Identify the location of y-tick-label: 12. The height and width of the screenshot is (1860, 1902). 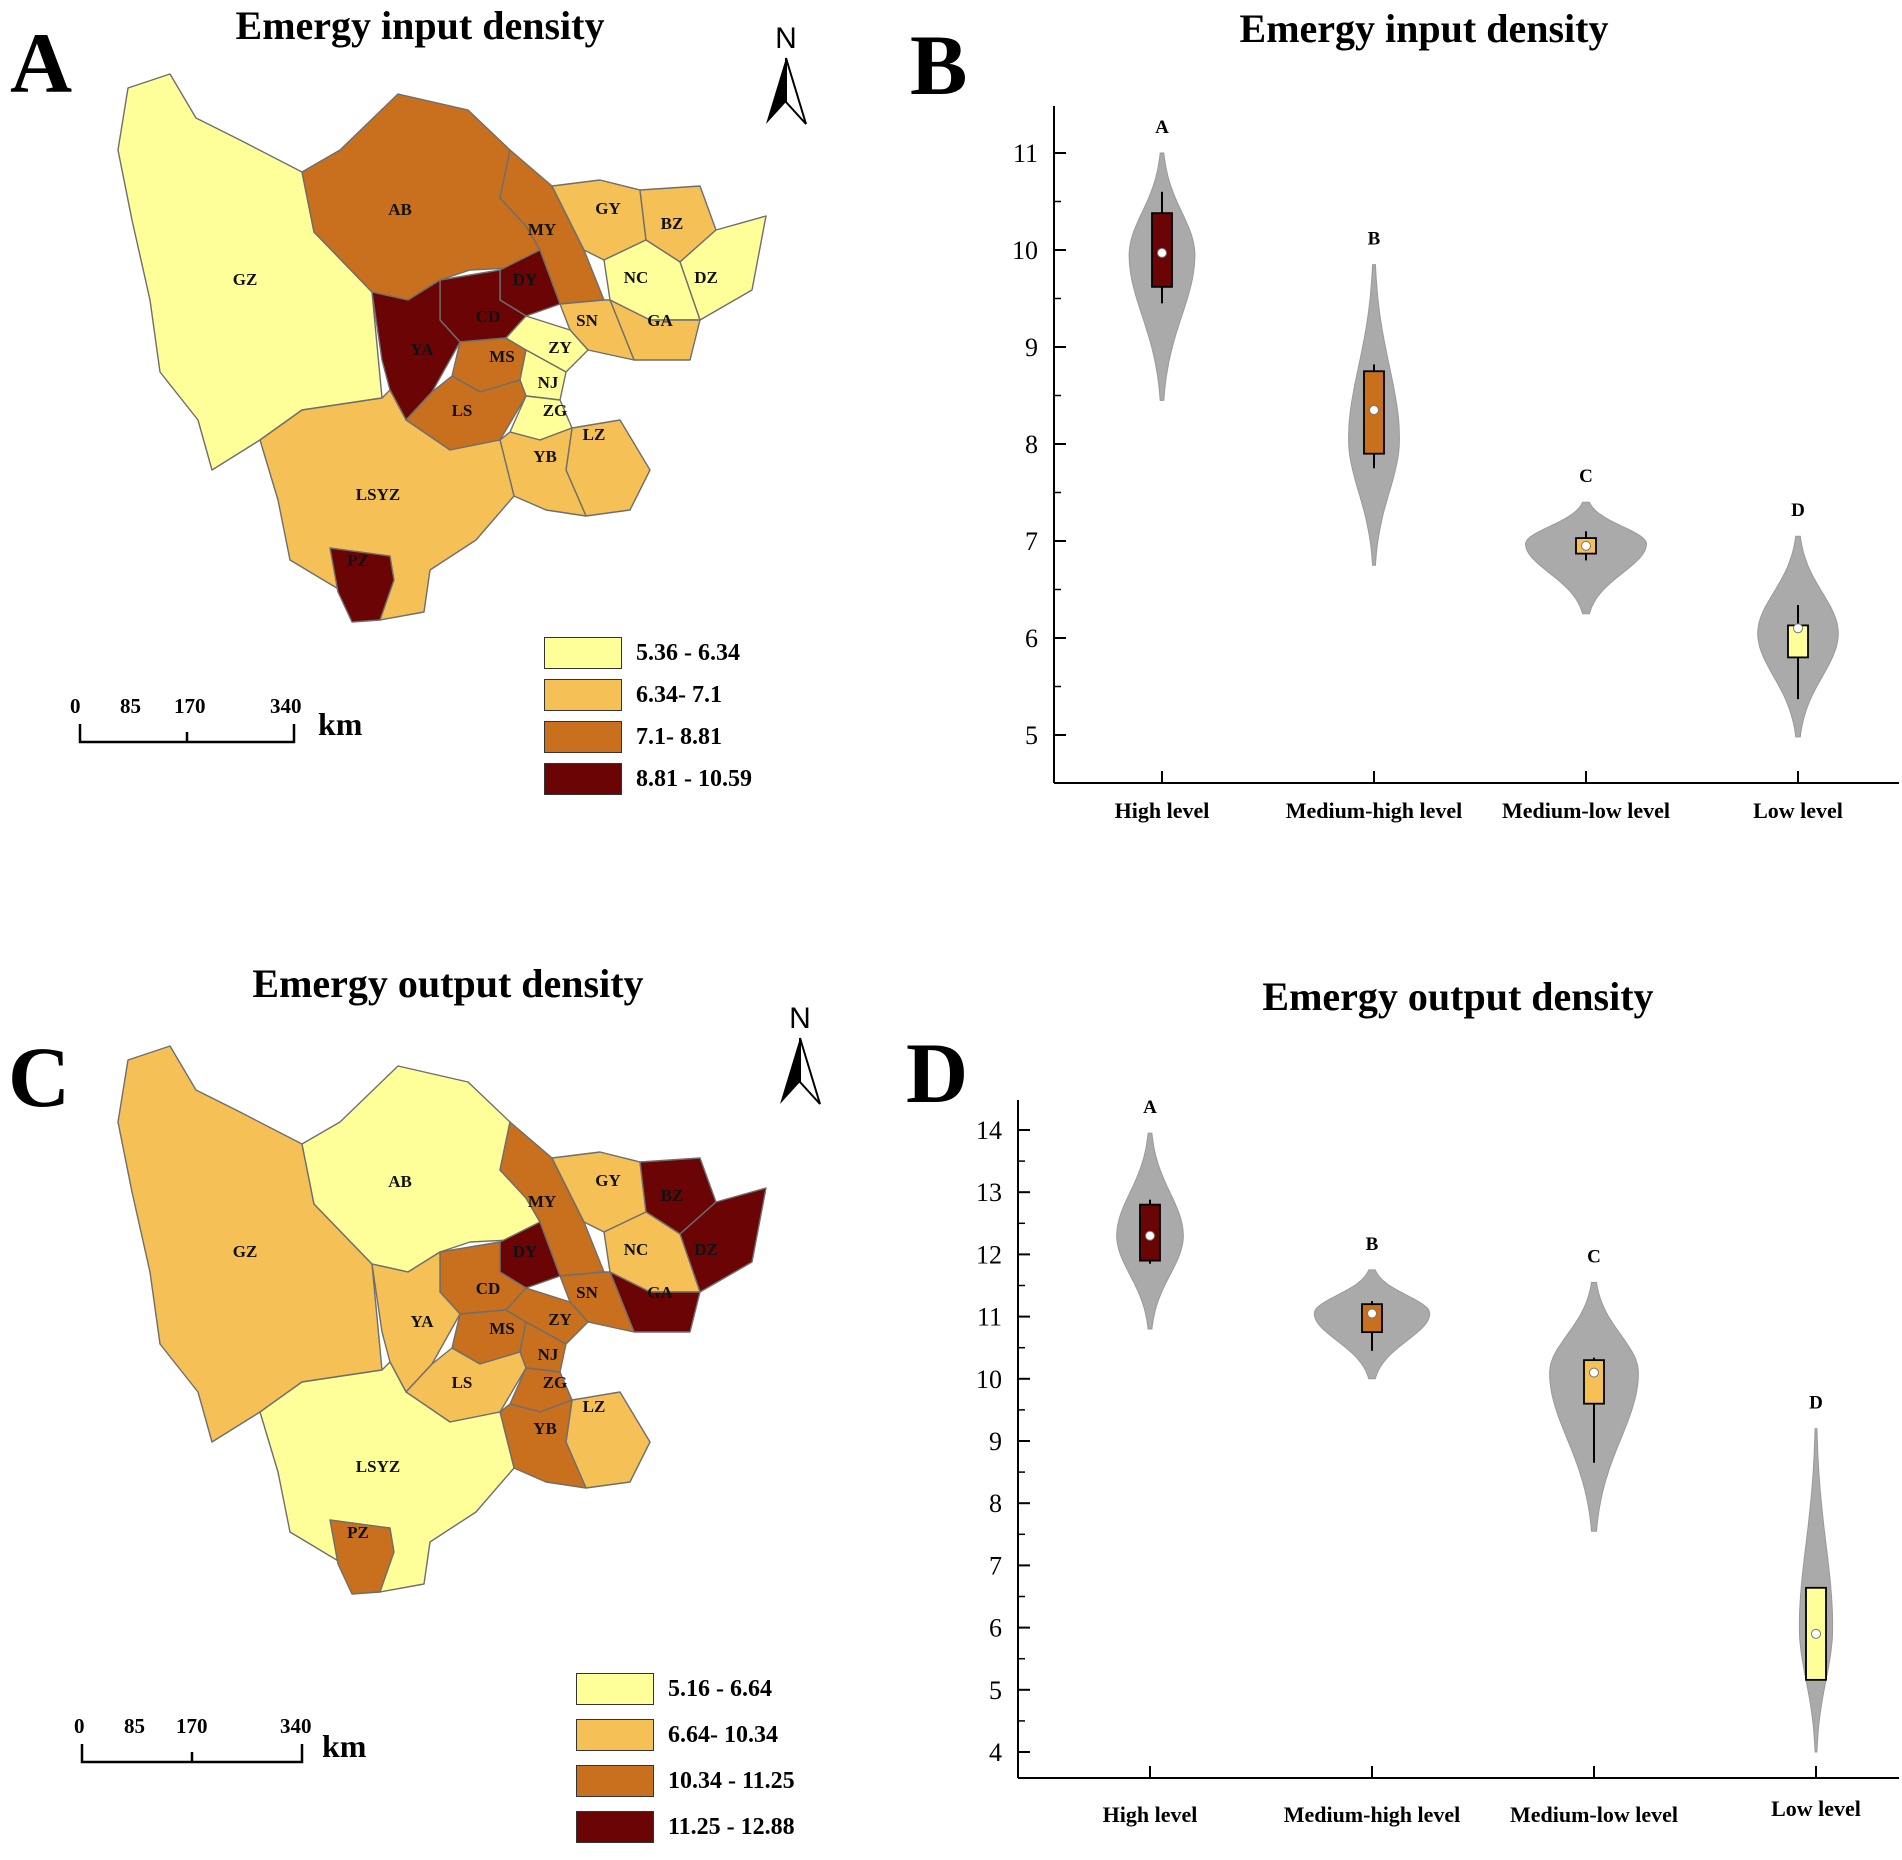
(989, 1254).